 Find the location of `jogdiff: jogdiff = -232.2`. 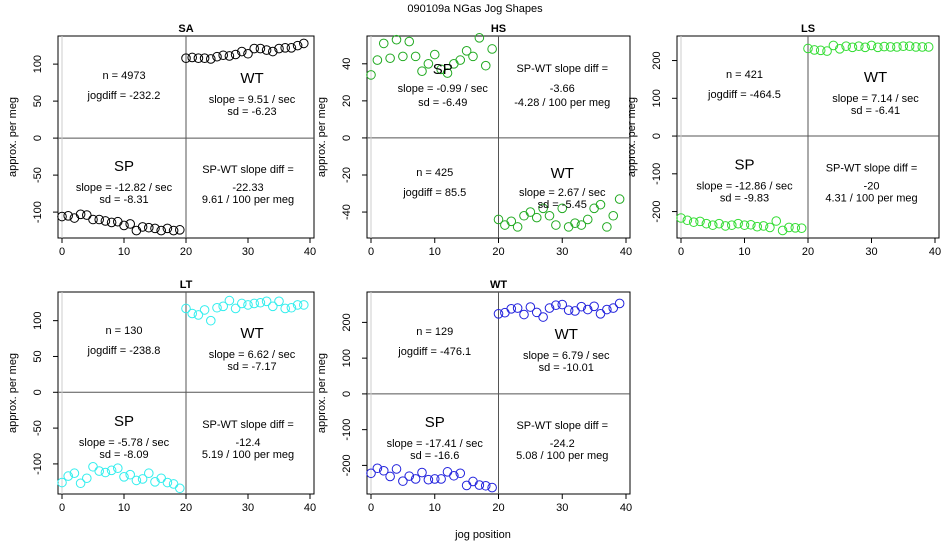

jogdiff: jogdiff = -232.2 is located at coordinates (124, 96).